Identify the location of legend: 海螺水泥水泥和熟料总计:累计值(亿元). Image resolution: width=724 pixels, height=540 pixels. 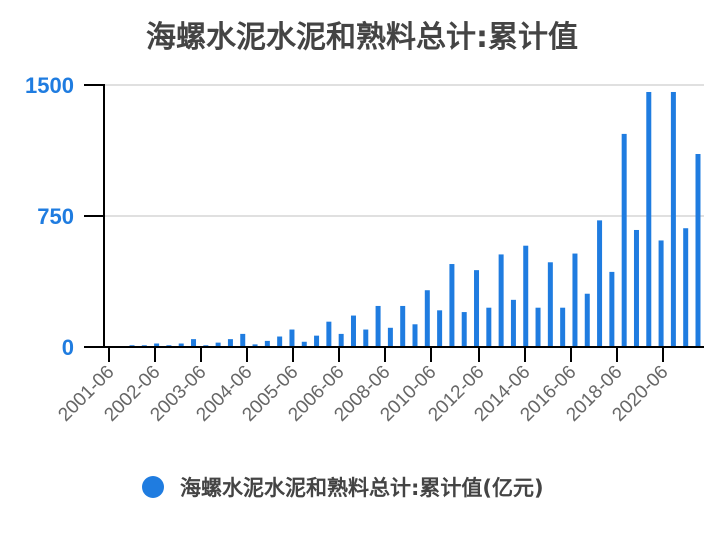
(343, 487).